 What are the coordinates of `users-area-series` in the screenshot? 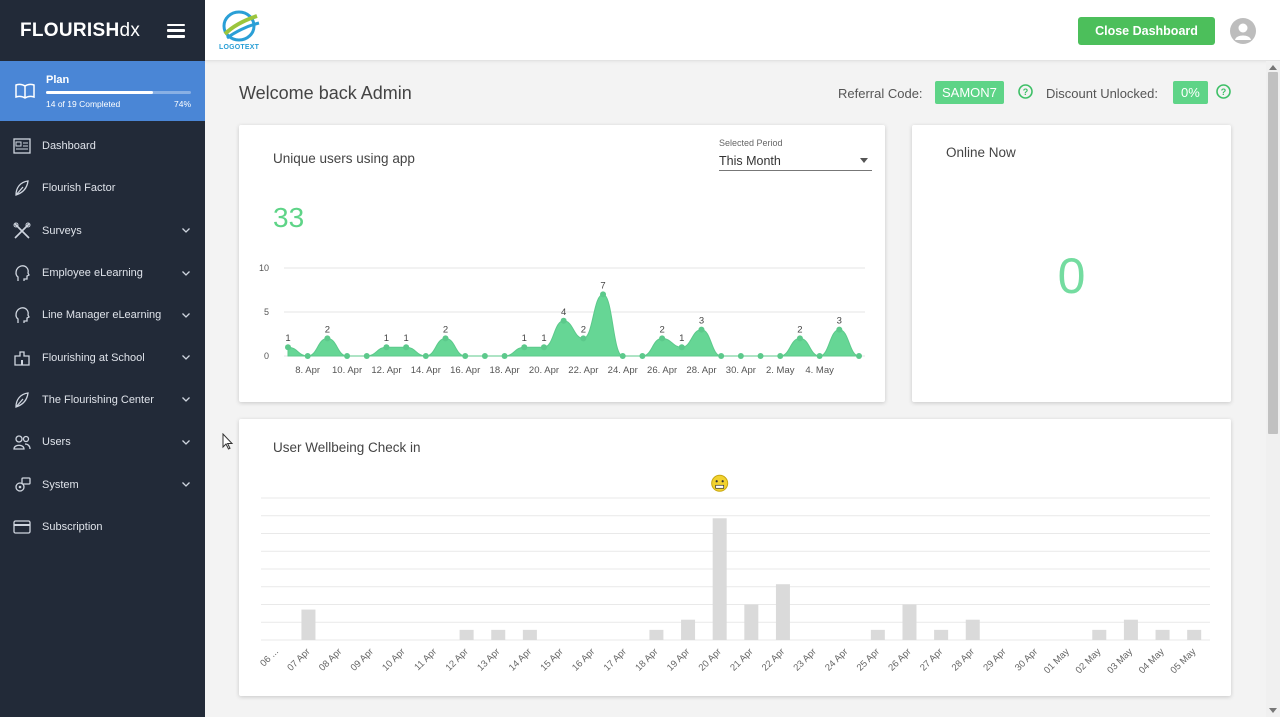 It's located at (573, 325).